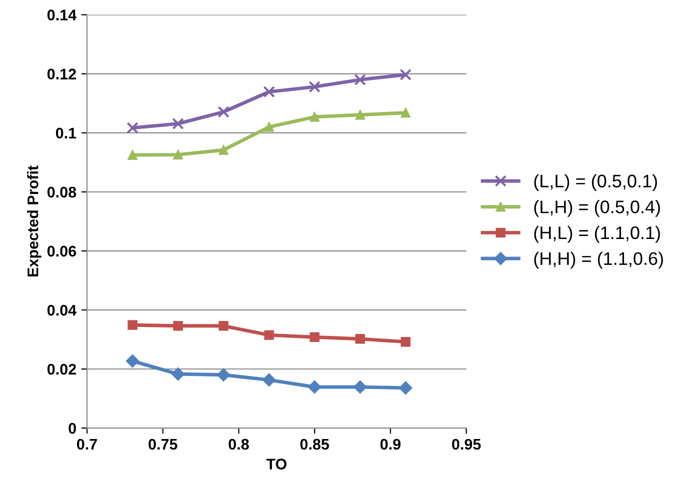 This screenshot has width=696, height=492. Describe the element at coordinates (595, 183) in the screenshot. I see `legend-label: (L,L) = (0.5,0.1)` at that location.